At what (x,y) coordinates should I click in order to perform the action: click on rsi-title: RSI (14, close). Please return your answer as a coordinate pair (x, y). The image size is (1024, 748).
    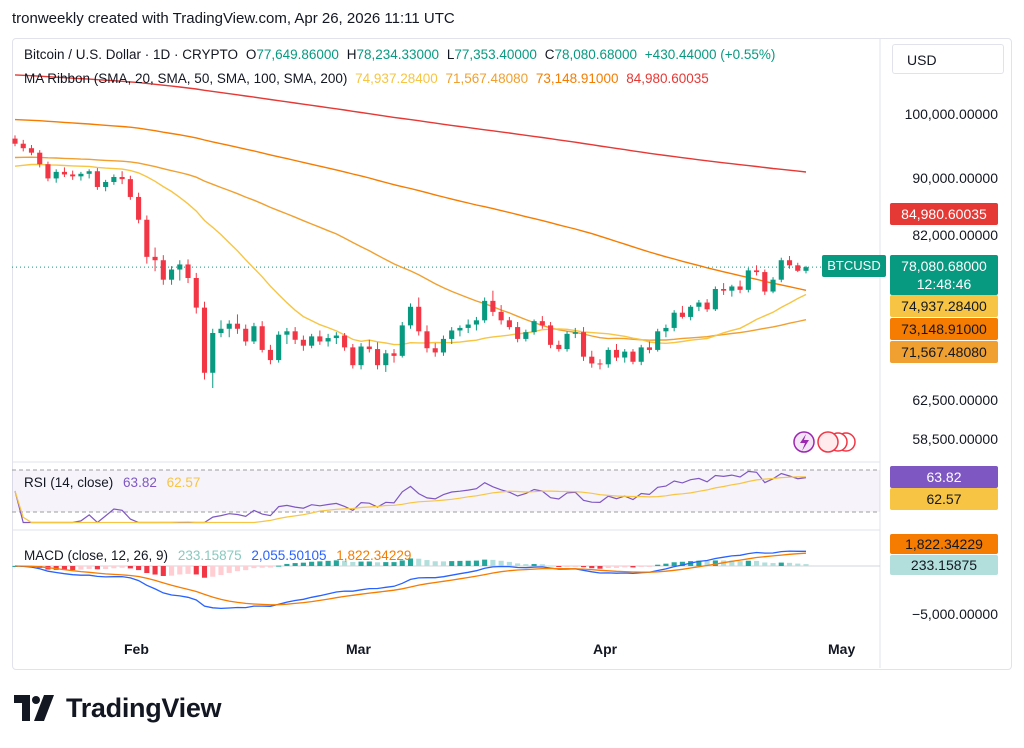
    Looking at the image, I should click on (69, 482).